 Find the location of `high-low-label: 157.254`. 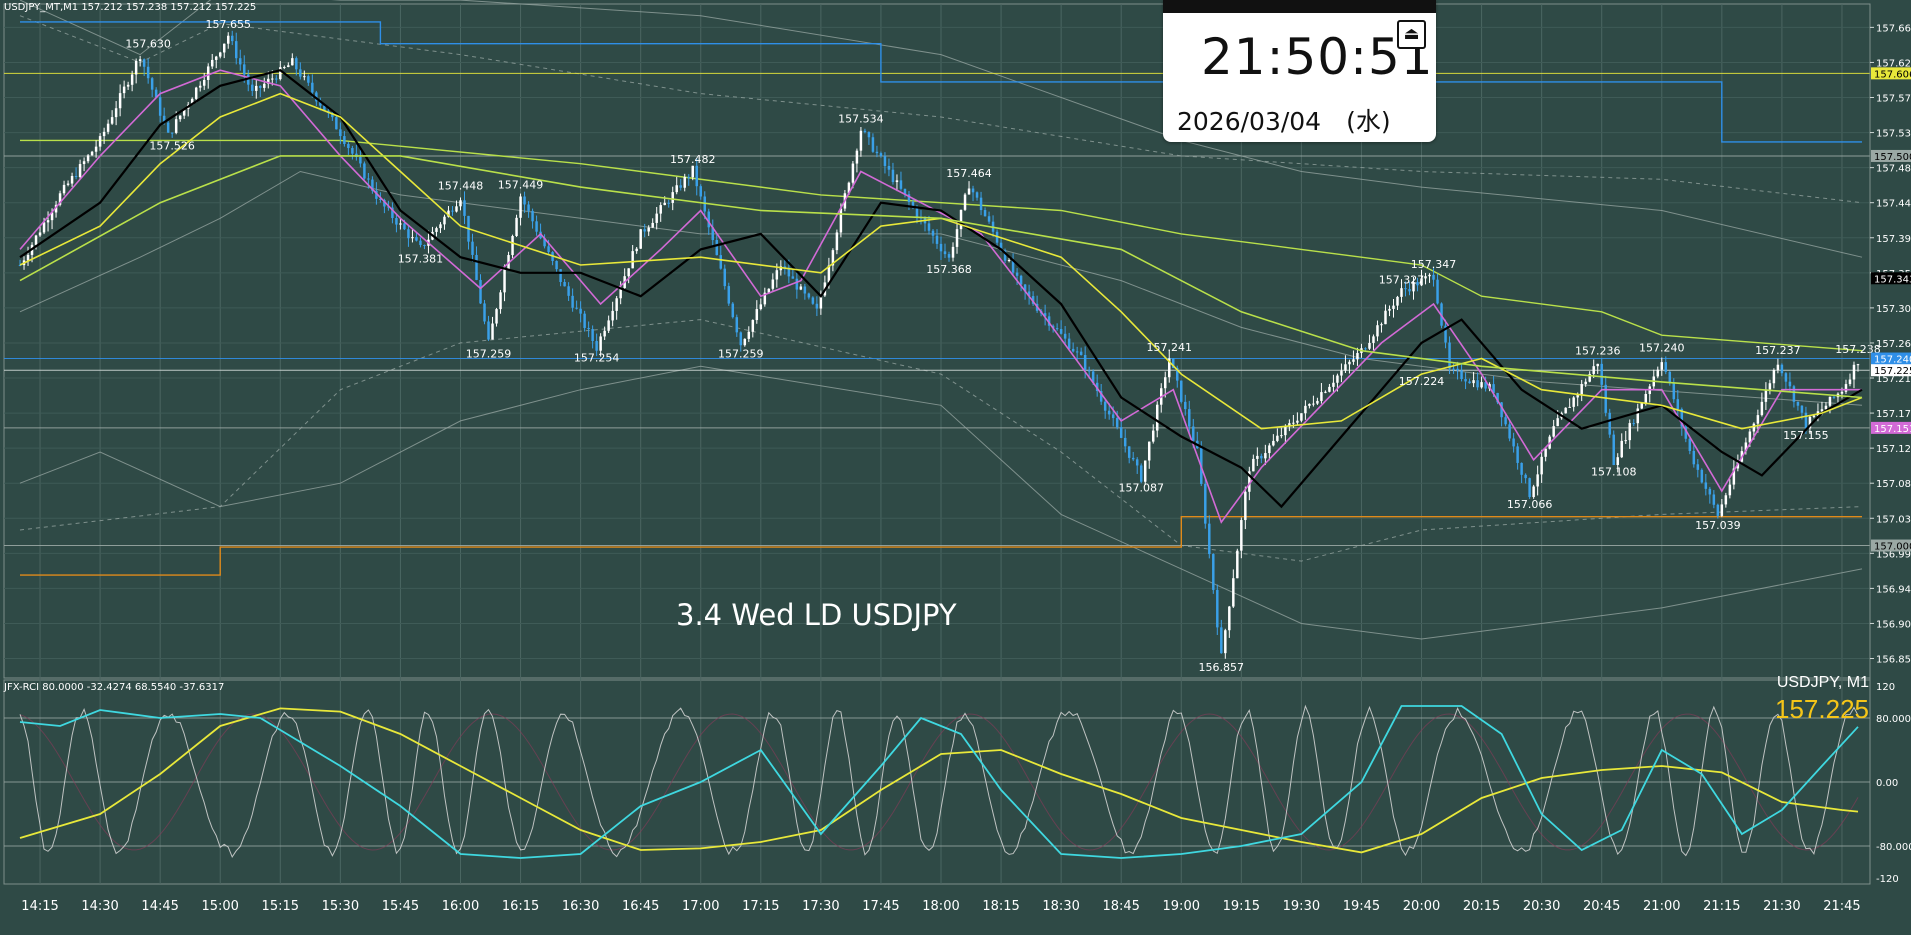

high-low-label: 157.254 is located at coordinates (597, 358).